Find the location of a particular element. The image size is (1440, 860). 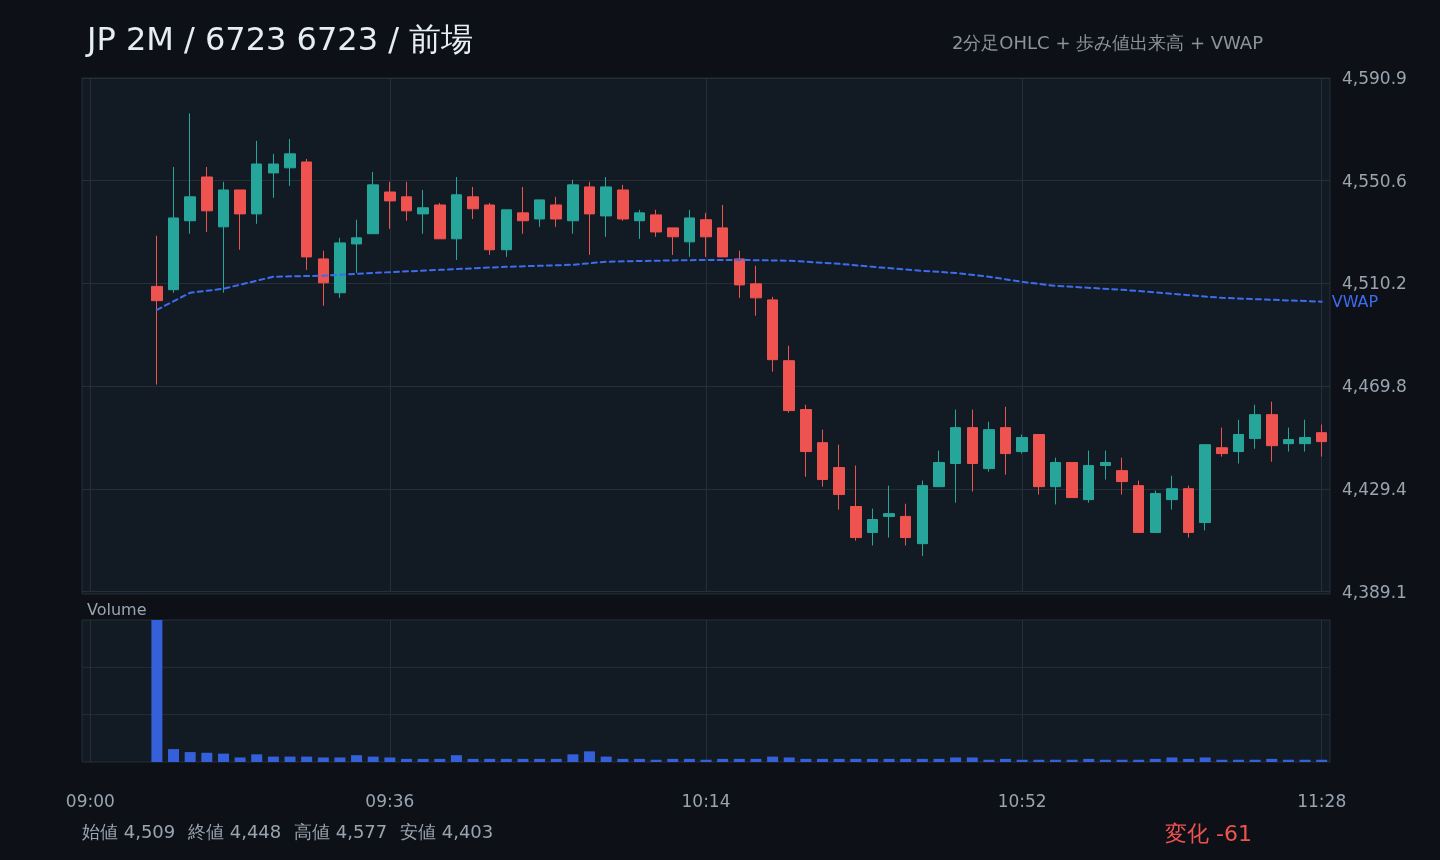

chart-subtitle: 2分足OHLC + 歩み値出来高 + VWAP is located at coordinates (1107, 42).